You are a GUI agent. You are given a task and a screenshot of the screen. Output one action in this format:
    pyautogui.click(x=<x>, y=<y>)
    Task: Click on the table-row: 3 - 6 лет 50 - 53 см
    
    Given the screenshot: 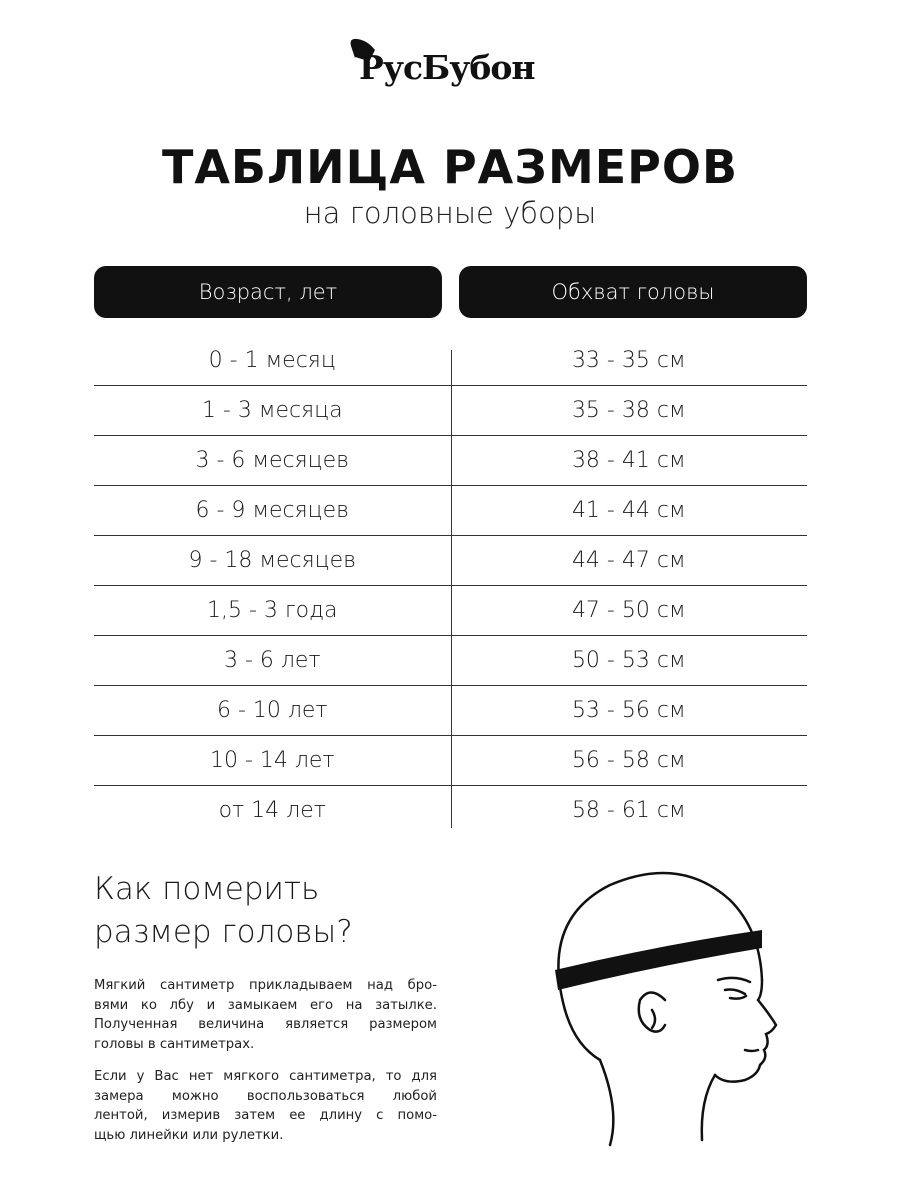 What is the action you would take?
    pyautogui.click(x=450, y=661)
    